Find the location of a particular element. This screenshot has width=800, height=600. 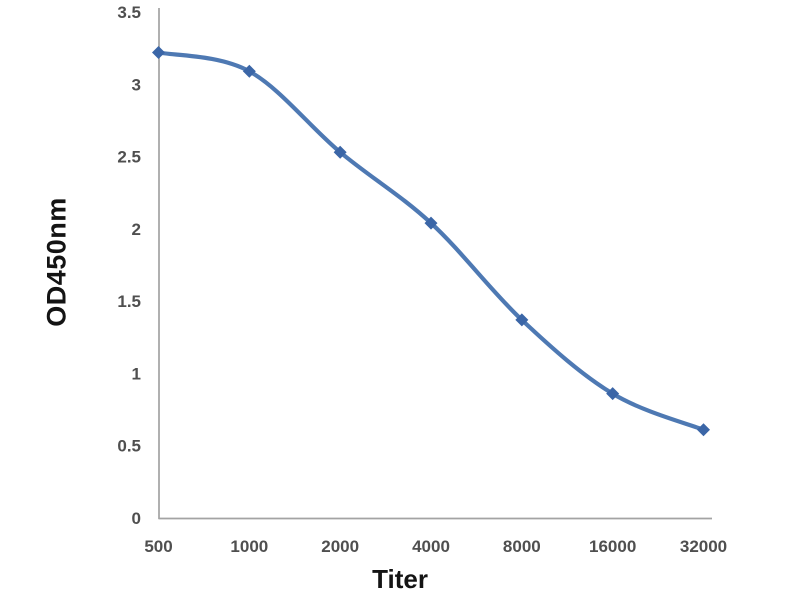

x-axis-title: Titer is located at coordinates (400, 579).